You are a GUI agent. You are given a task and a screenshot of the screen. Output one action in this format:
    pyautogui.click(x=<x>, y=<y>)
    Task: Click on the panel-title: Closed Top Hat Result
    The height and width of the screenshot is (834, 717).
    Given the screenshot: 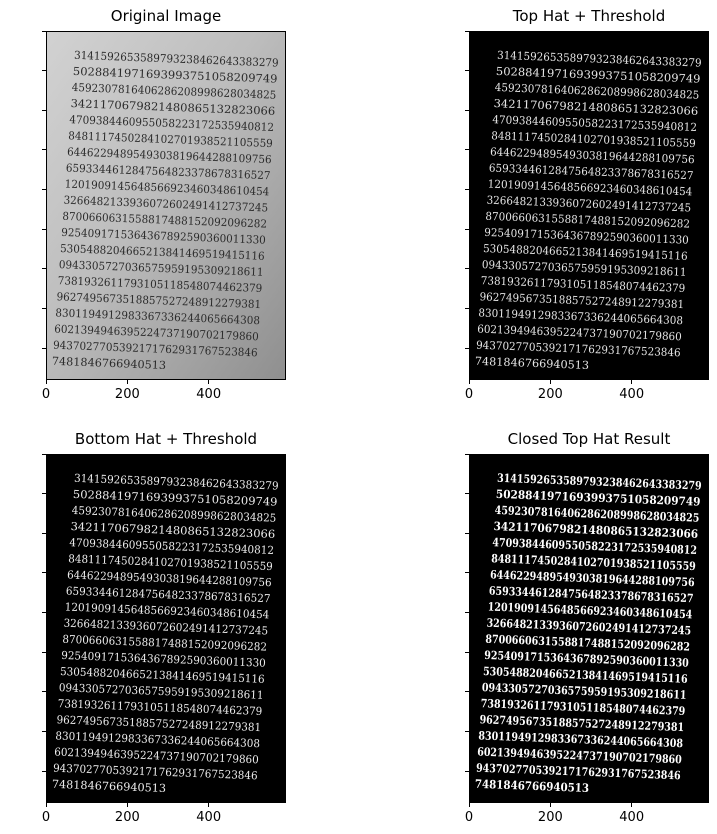 What is the action you would take?
    pyautogui.click(x=589, y=439)
    